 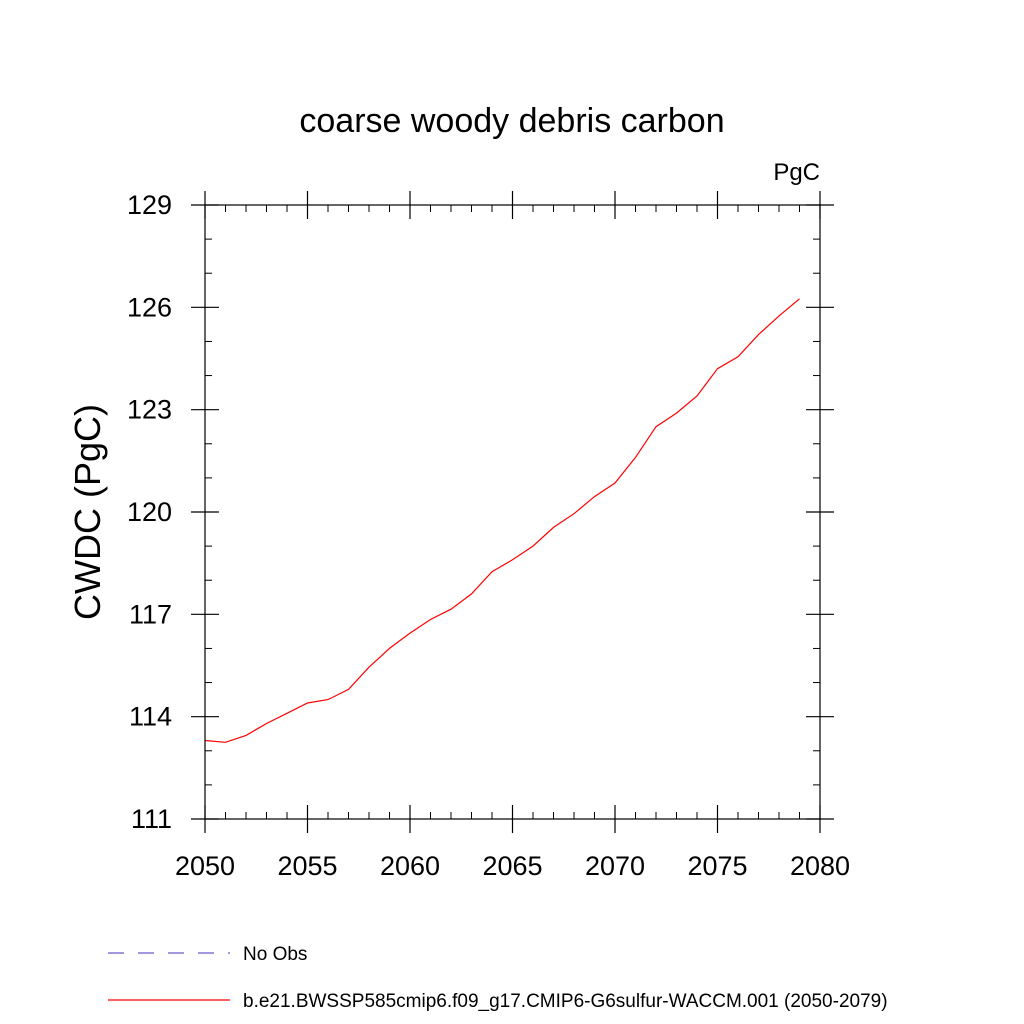 I want to click on y-tick-label: 111, so click(x=151, y=819).